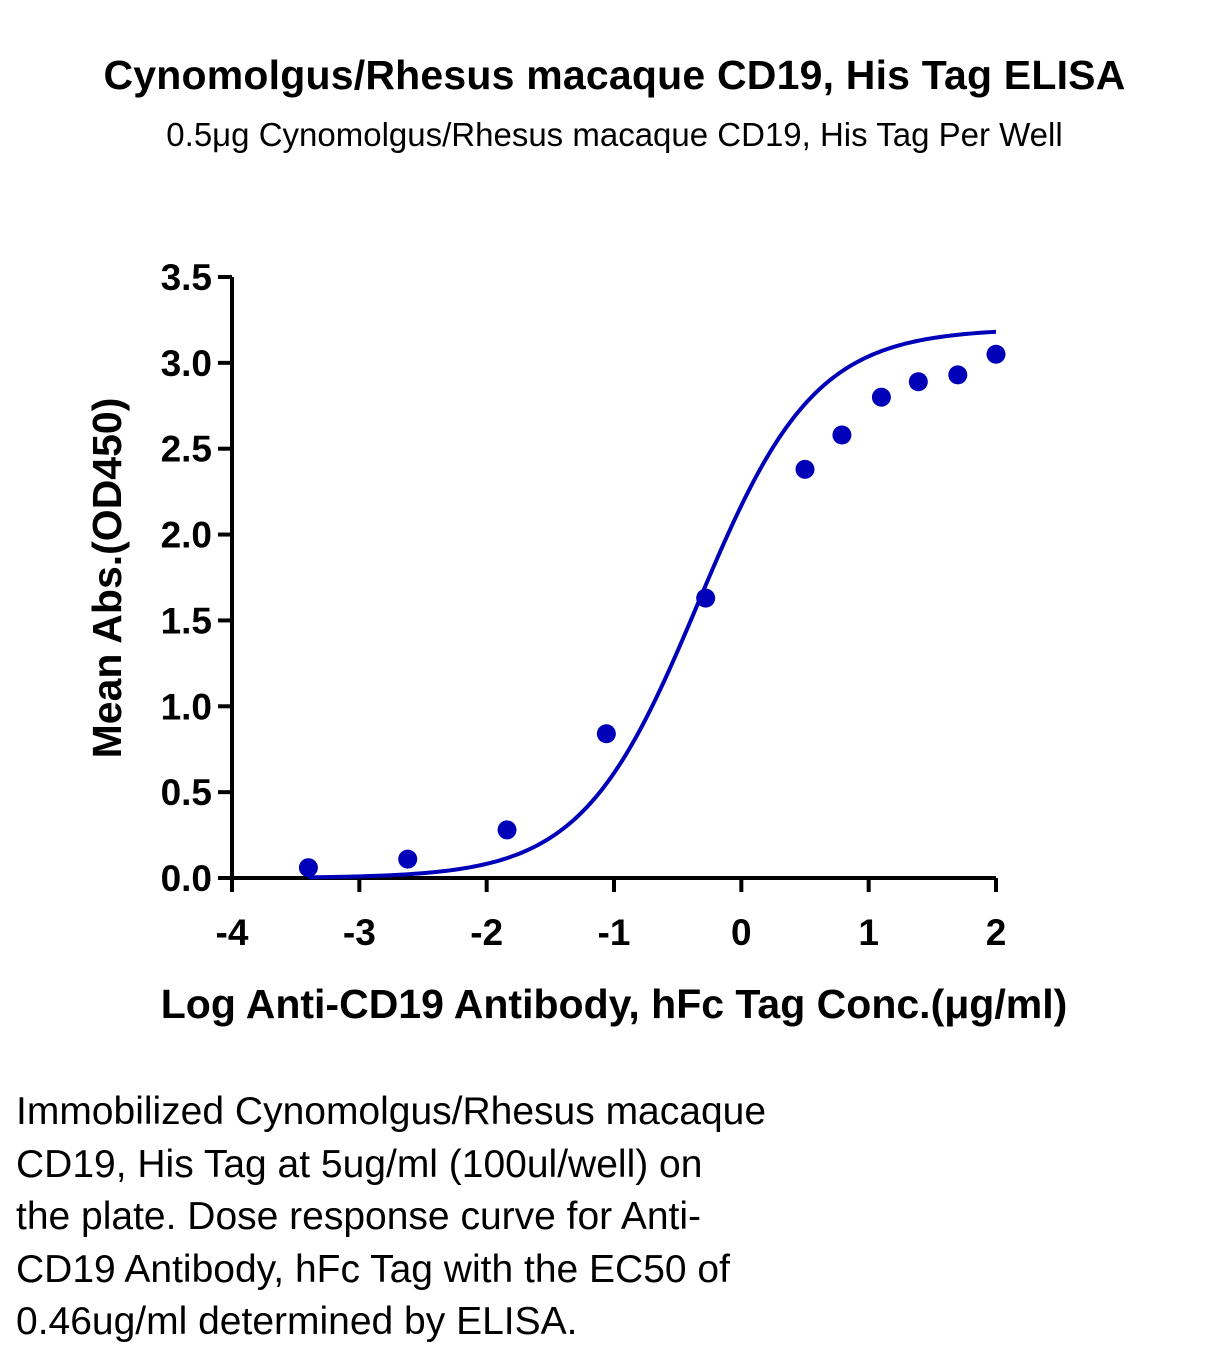 The height and width of the screenshot is (1361, 1229). I want to click on y-tick-label: 2.5, so click(186, 449).